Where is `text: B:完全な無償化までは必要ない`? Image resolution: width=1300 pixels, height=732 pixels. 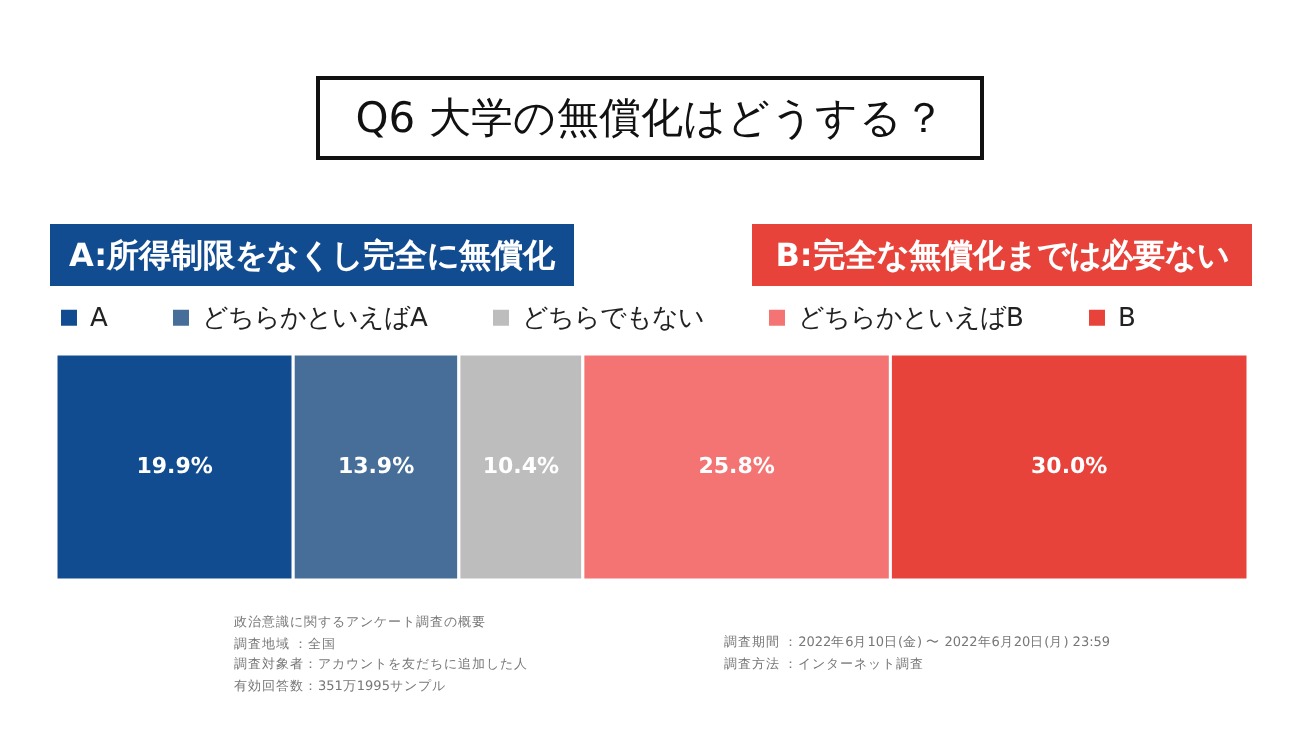 text: B:完全な無償化までは必要ない is located at coordinates (1002, 255).